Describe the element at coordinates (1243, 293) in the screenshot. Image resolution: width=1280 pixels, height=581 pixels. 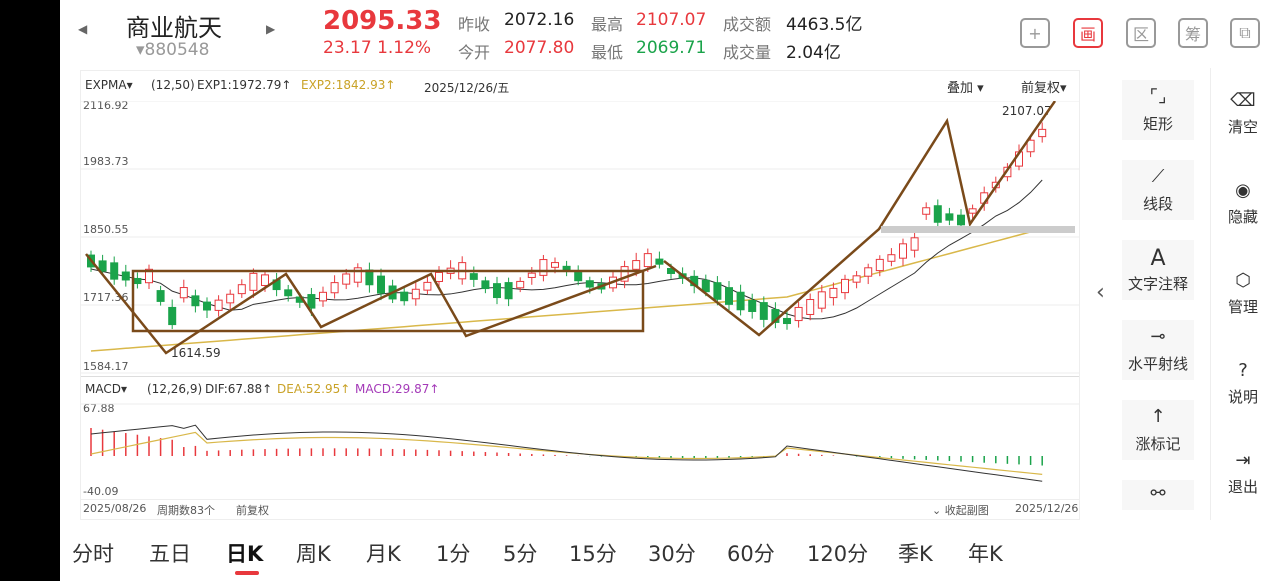
I see `manage-tool: ⬡ 管理` at that location.